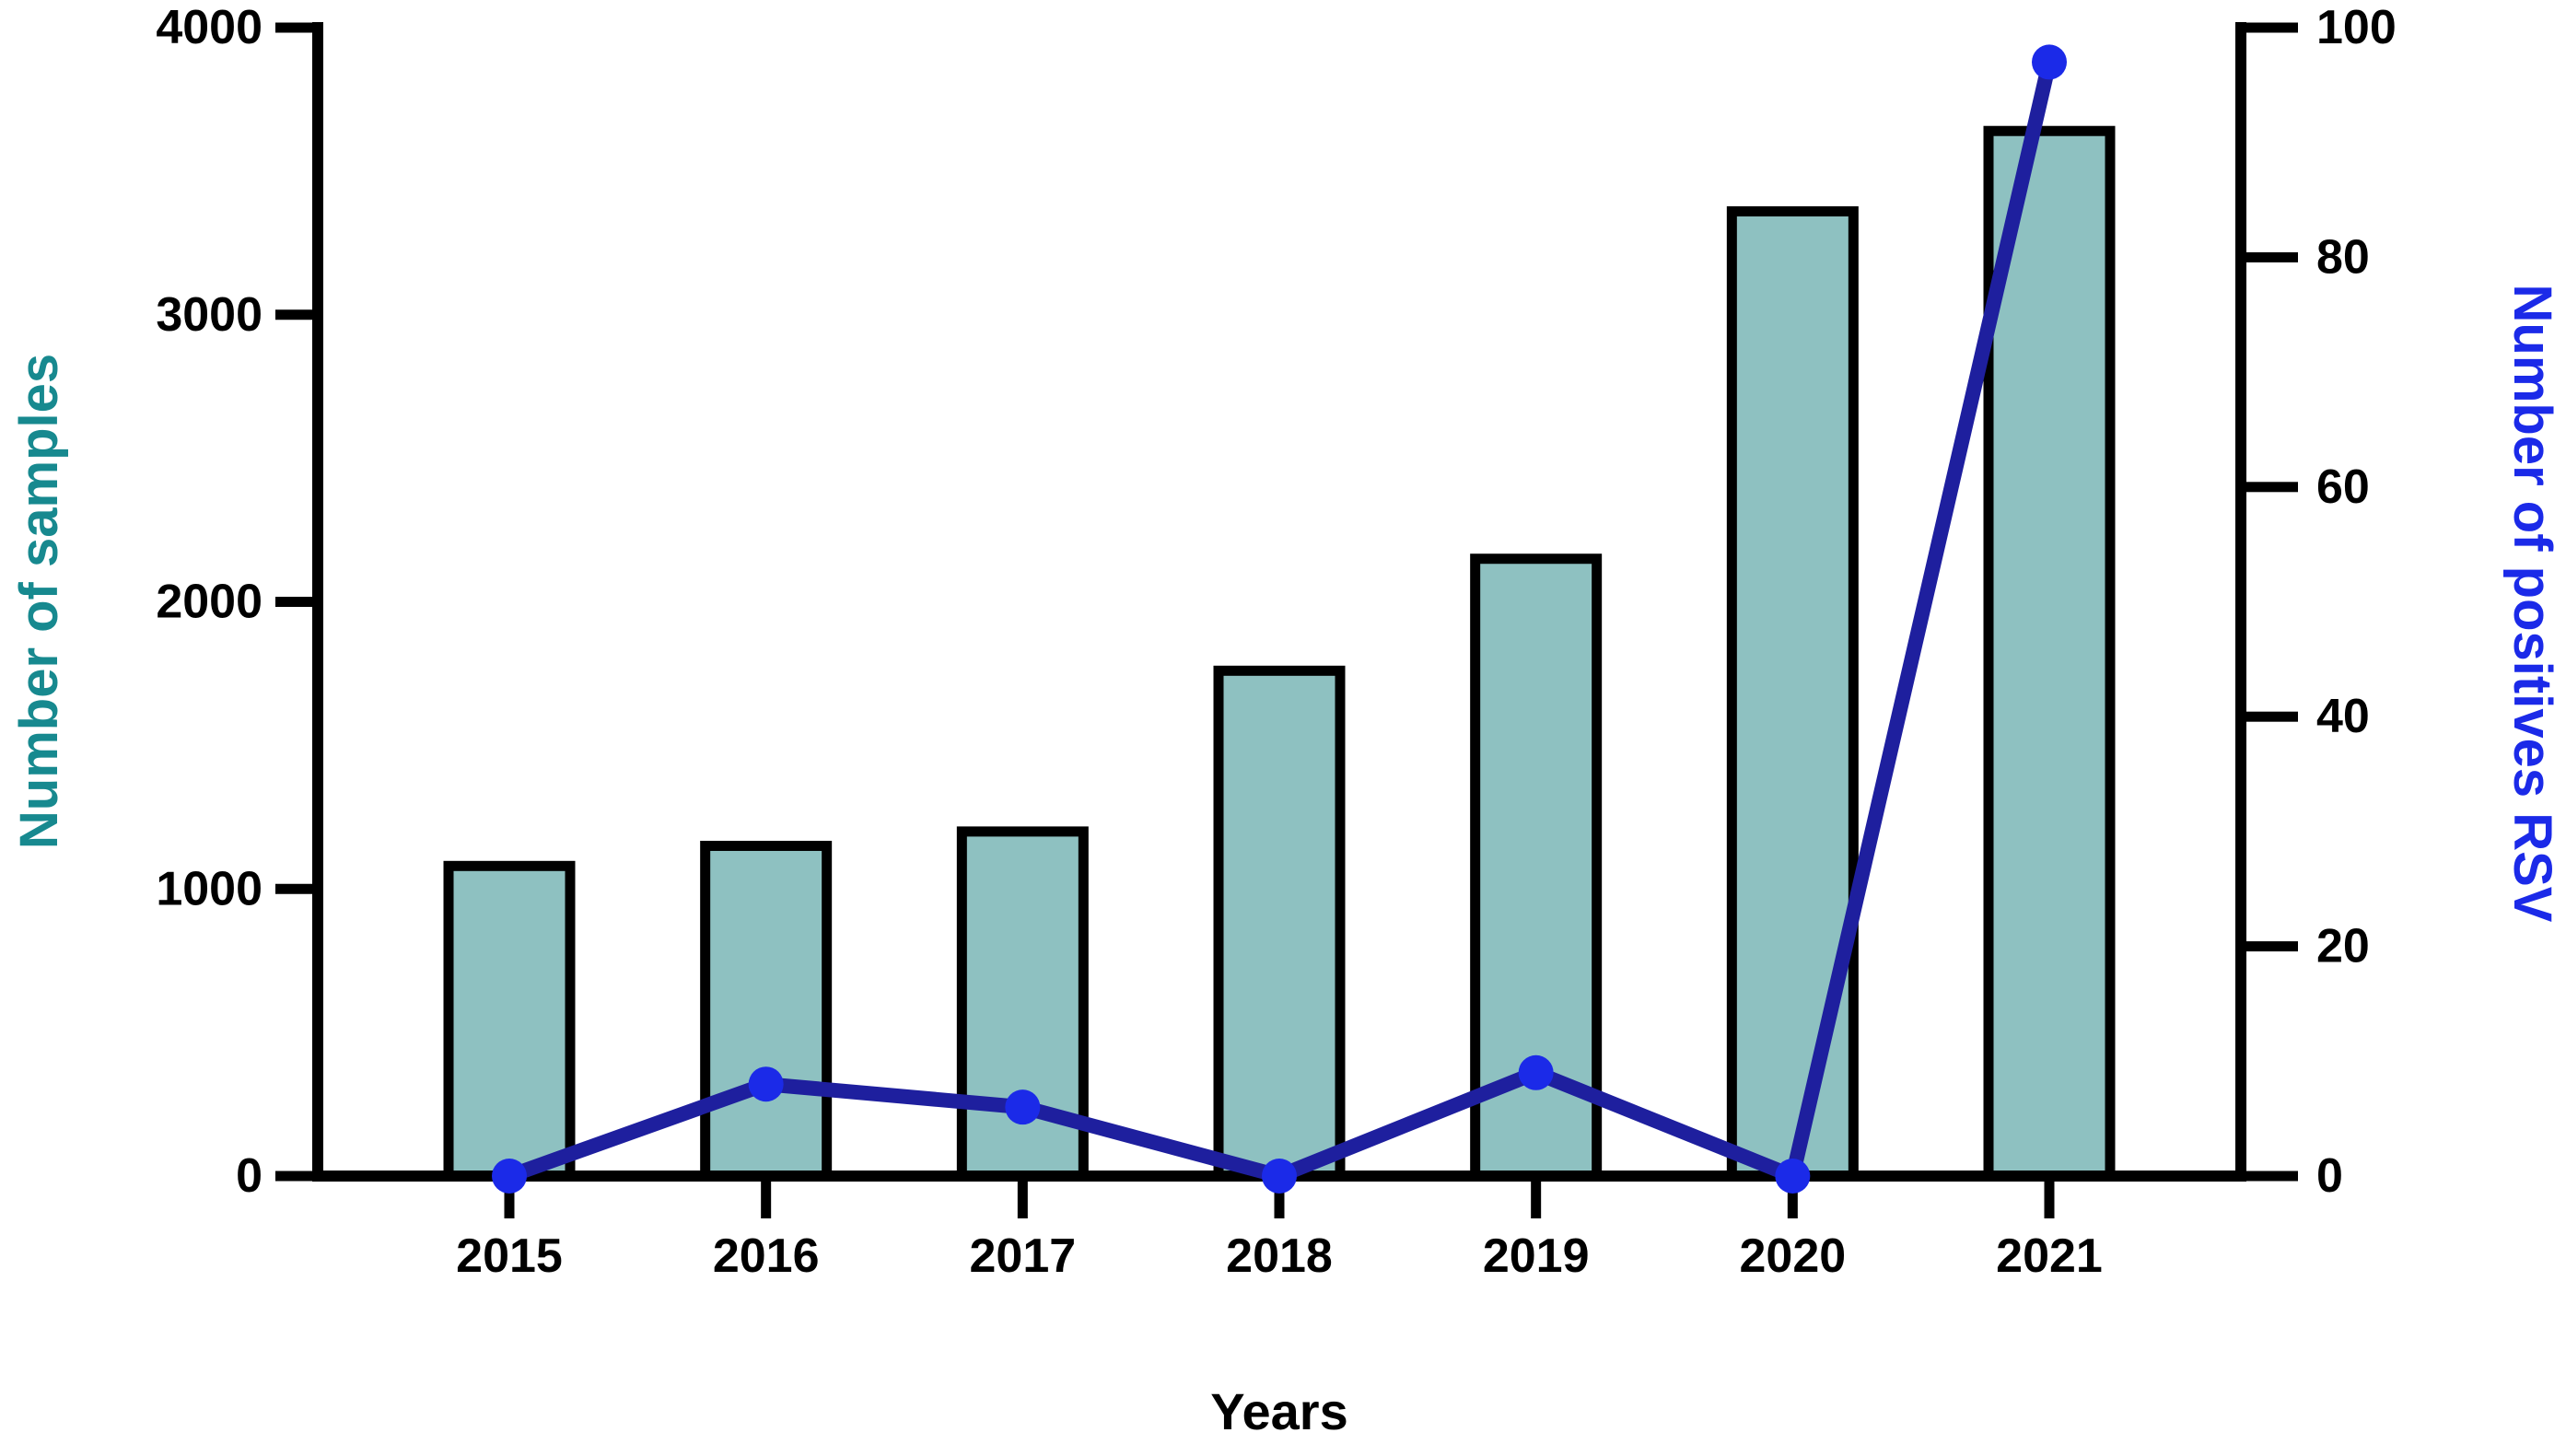 This screenshot has width=2566, height=1456. What do you see at coordinates (1279, 1200) in the screenshot?
I see `x-tick-2018` at bounding box center [1279, 1200].